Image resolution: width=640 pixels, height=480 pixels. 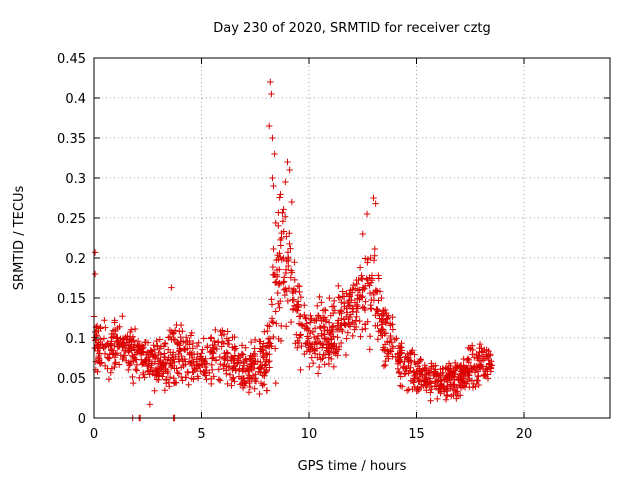 I want to click on x-tick-label-1: 5, so click(x=201, y=434).